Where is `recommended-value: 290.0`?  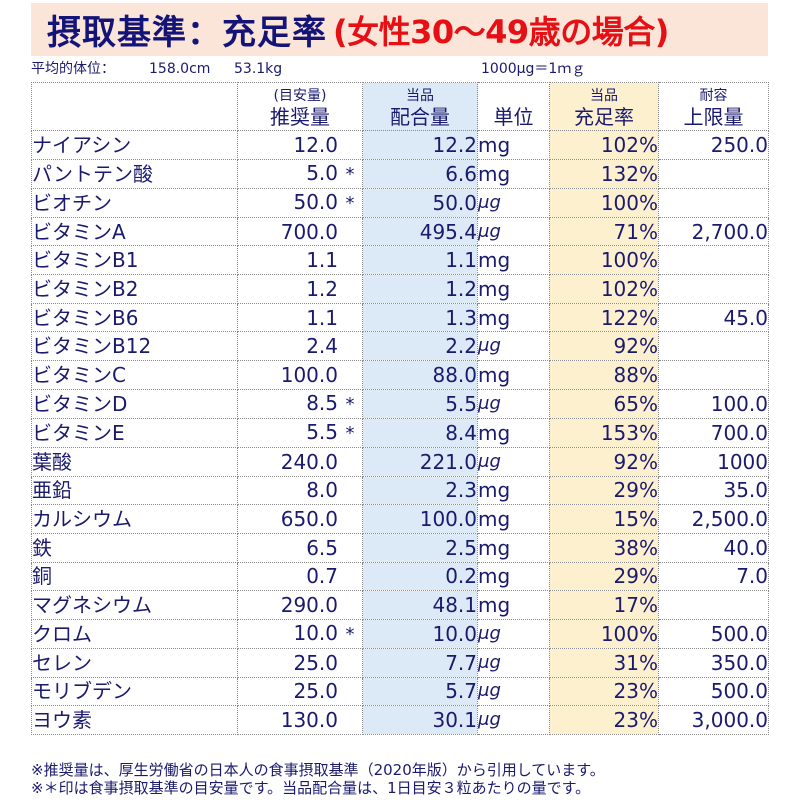
recommended-value: 290.0 is located at coordinates (300, 605).